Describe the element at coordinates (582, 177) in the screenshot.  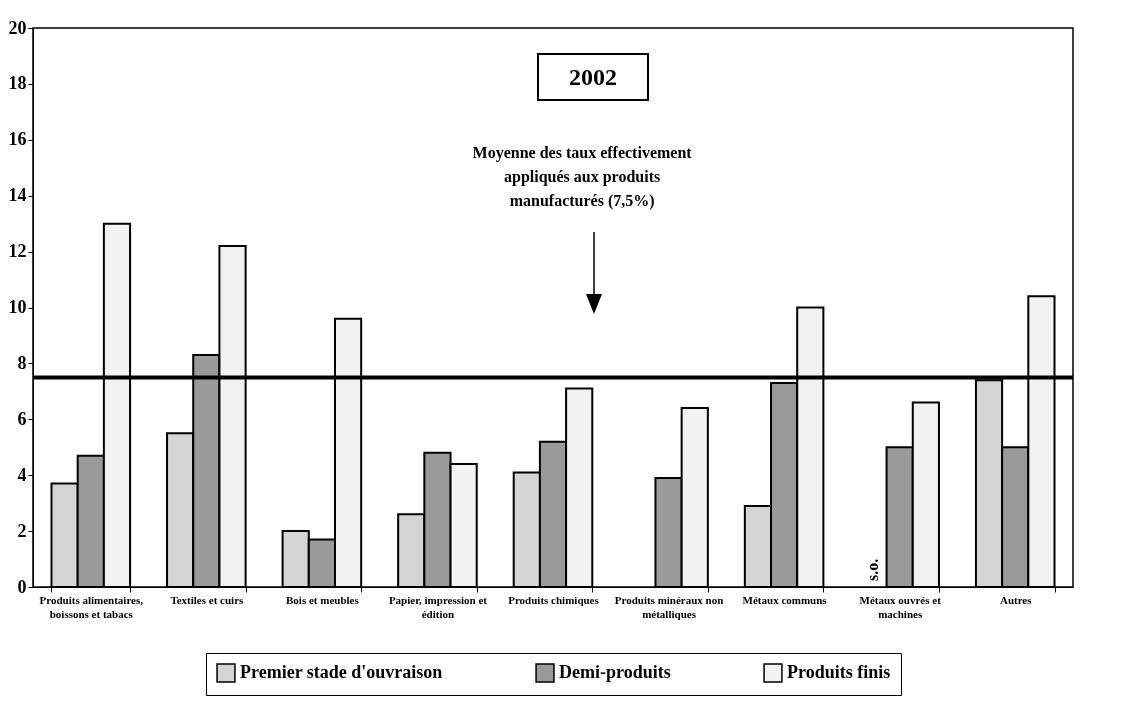
I see `annotation: Moyenne des taux effectivement appliqués aux produits manufacturés (7,5%)` at that location.